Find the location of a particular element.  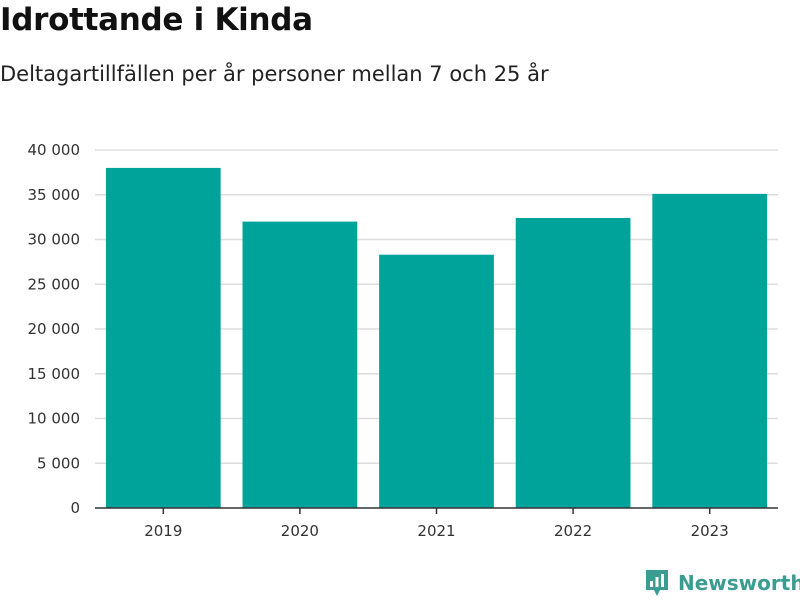

x-tick-label: 2023 is located at coordinates (710, 531).